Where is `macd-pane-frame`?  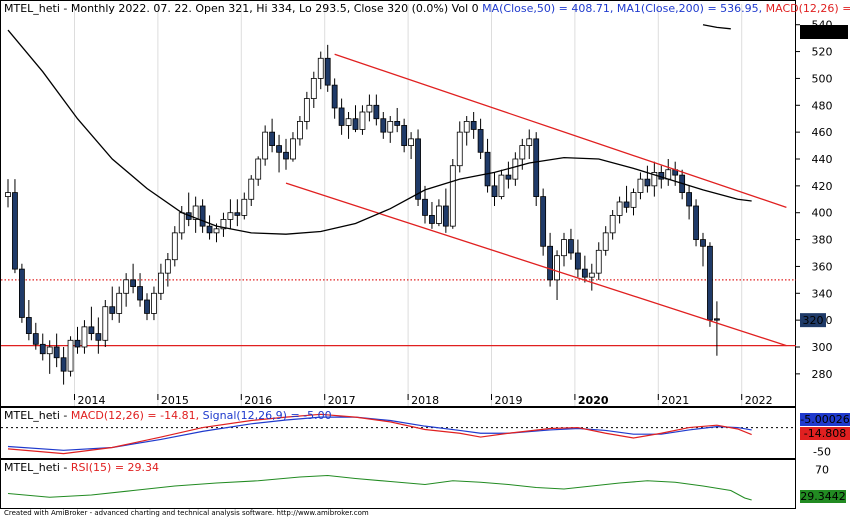 macd-pane-frame is located at coordinates (398, 433).